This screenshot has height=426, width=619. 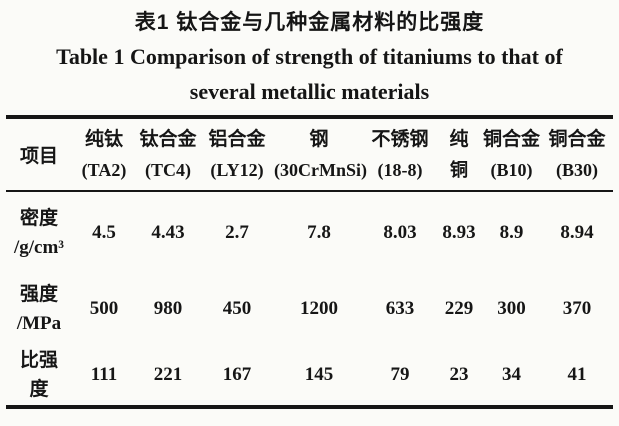 What do you see at coordinates (400, 232) in the screenshot?
I see `table-cell: 8.03` at bounding box center [400, 232].